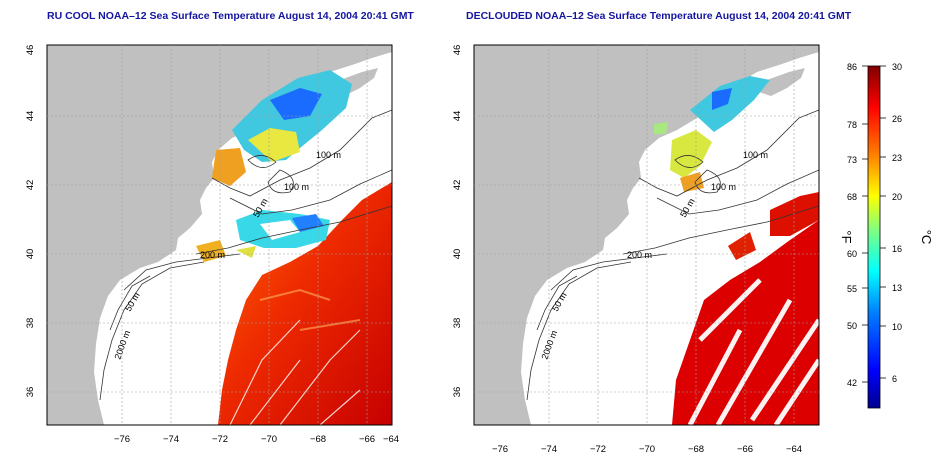 The image size is (950, 475). Describe the element at coordinates (256, 439) in the screenshot. I see `x-axis-left: −76 −74 −72 −70 −68 −66 −64` at that location.